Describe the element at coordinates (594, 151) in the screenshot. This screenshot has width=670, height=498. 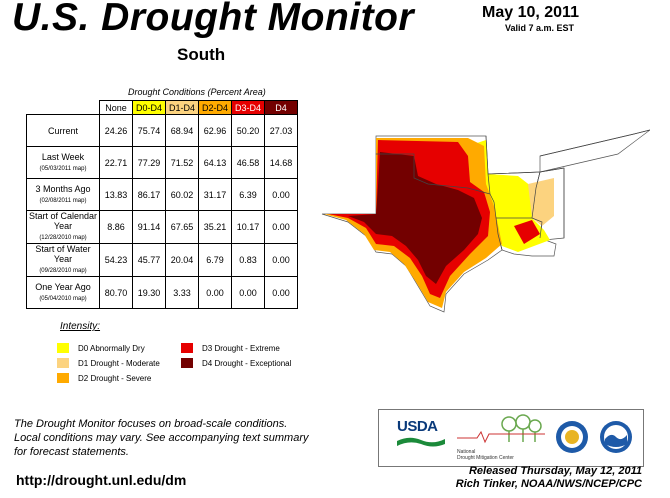
I see `tennessee-shape` at that location.